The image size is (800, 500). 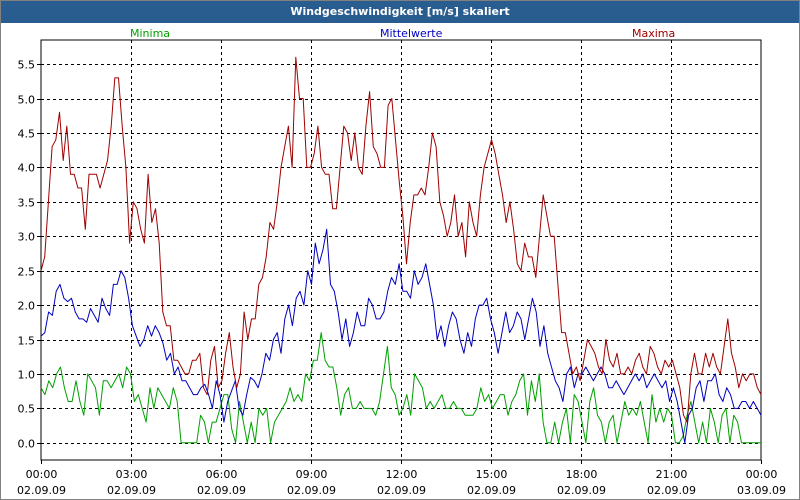 What do you see at coordinates (222, 474) in the screenshot?
I see `x-tick-time: 06:00` at bounding box center [222, 474].